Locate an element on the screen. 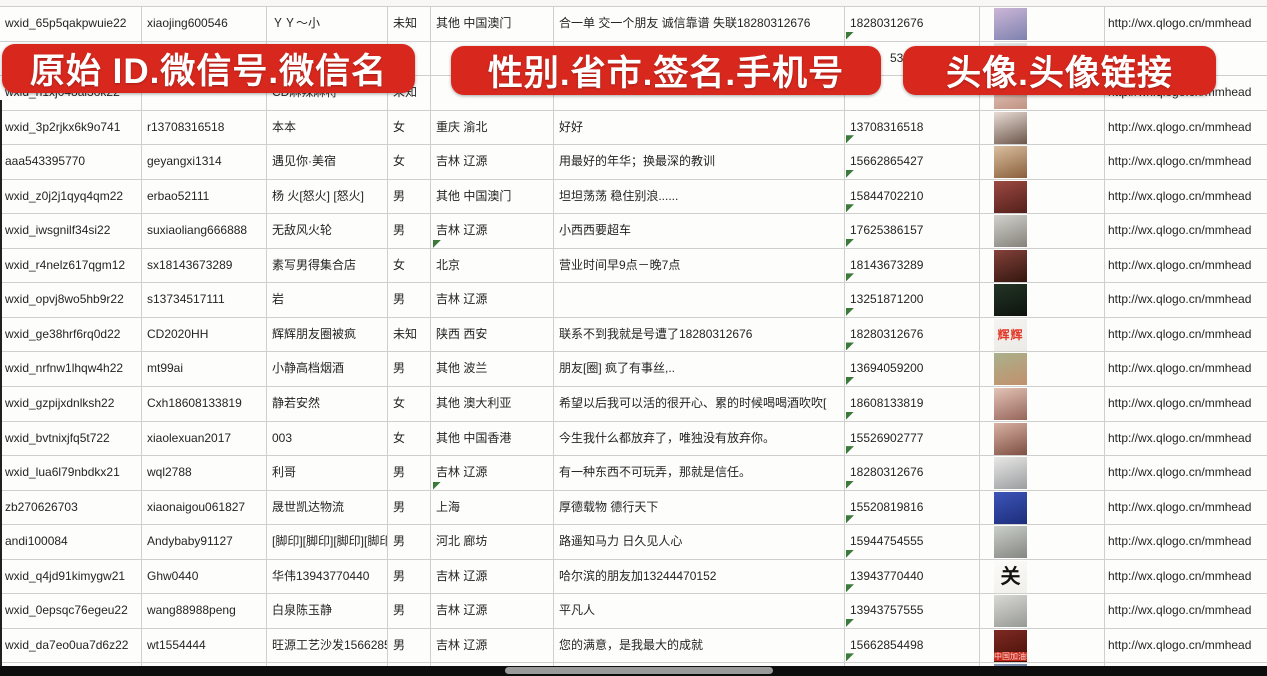  cell-signature: 您的满意，是我最大的成就 is located at coordinates (699, 645).